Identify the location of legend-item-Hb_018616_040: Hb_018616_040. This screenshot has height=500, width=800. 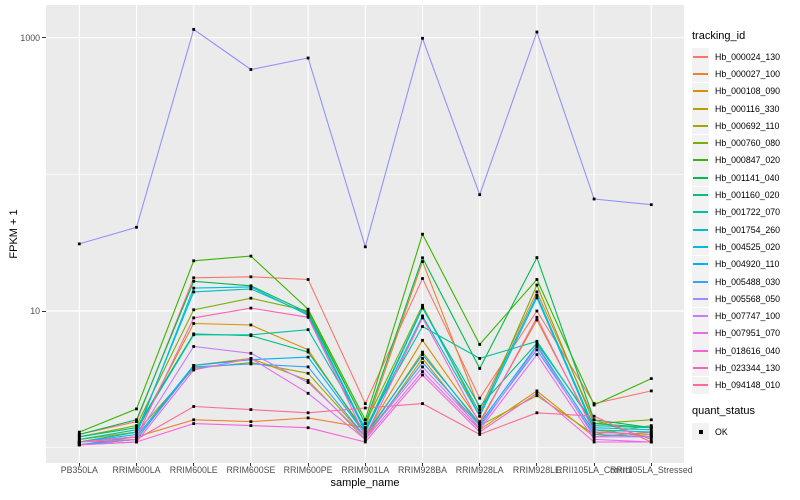
(745, 351).